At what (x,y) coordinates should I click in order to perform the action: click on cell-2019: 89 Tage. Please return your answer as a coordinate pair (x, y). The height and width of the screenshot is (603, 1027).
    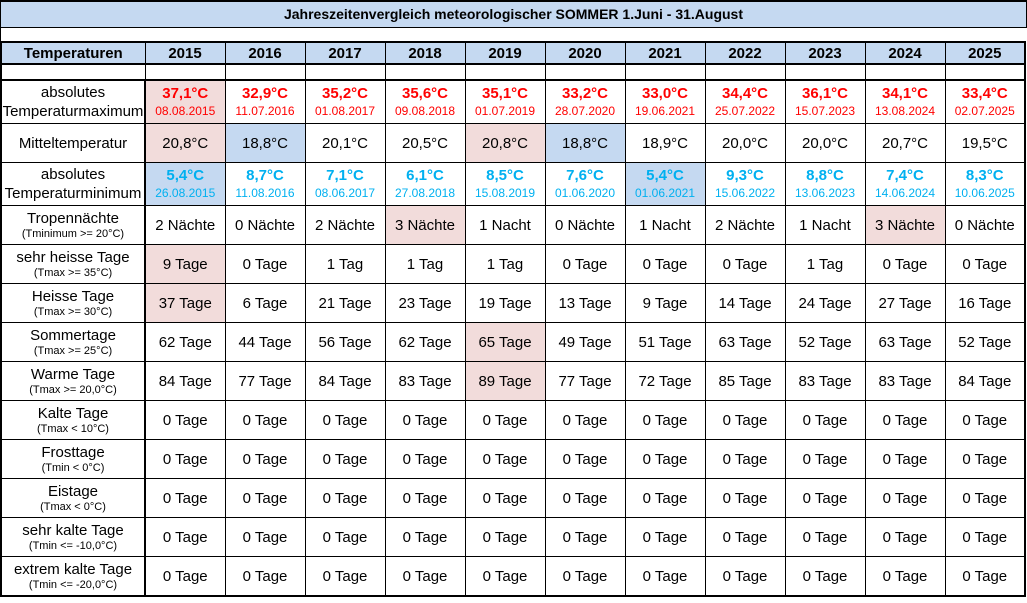
    Looking at the image, I should click on (505, 381).